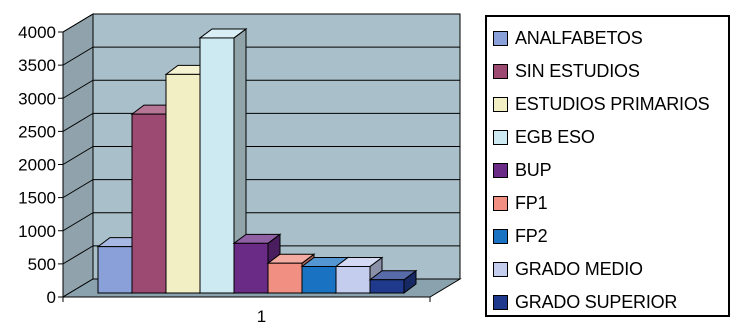  What do you see at coordinates (261, 316) in the screenshot?
I see `x-category-label: 1` at bounding box center [261, 316].